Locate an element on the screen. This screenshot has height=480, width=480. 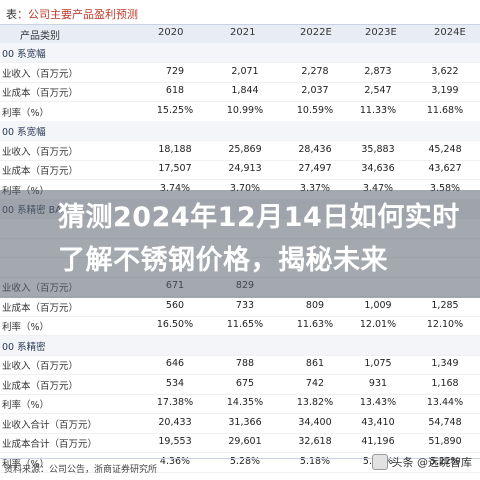
table-cell: 2,278 is located at coordinates (315, 71).